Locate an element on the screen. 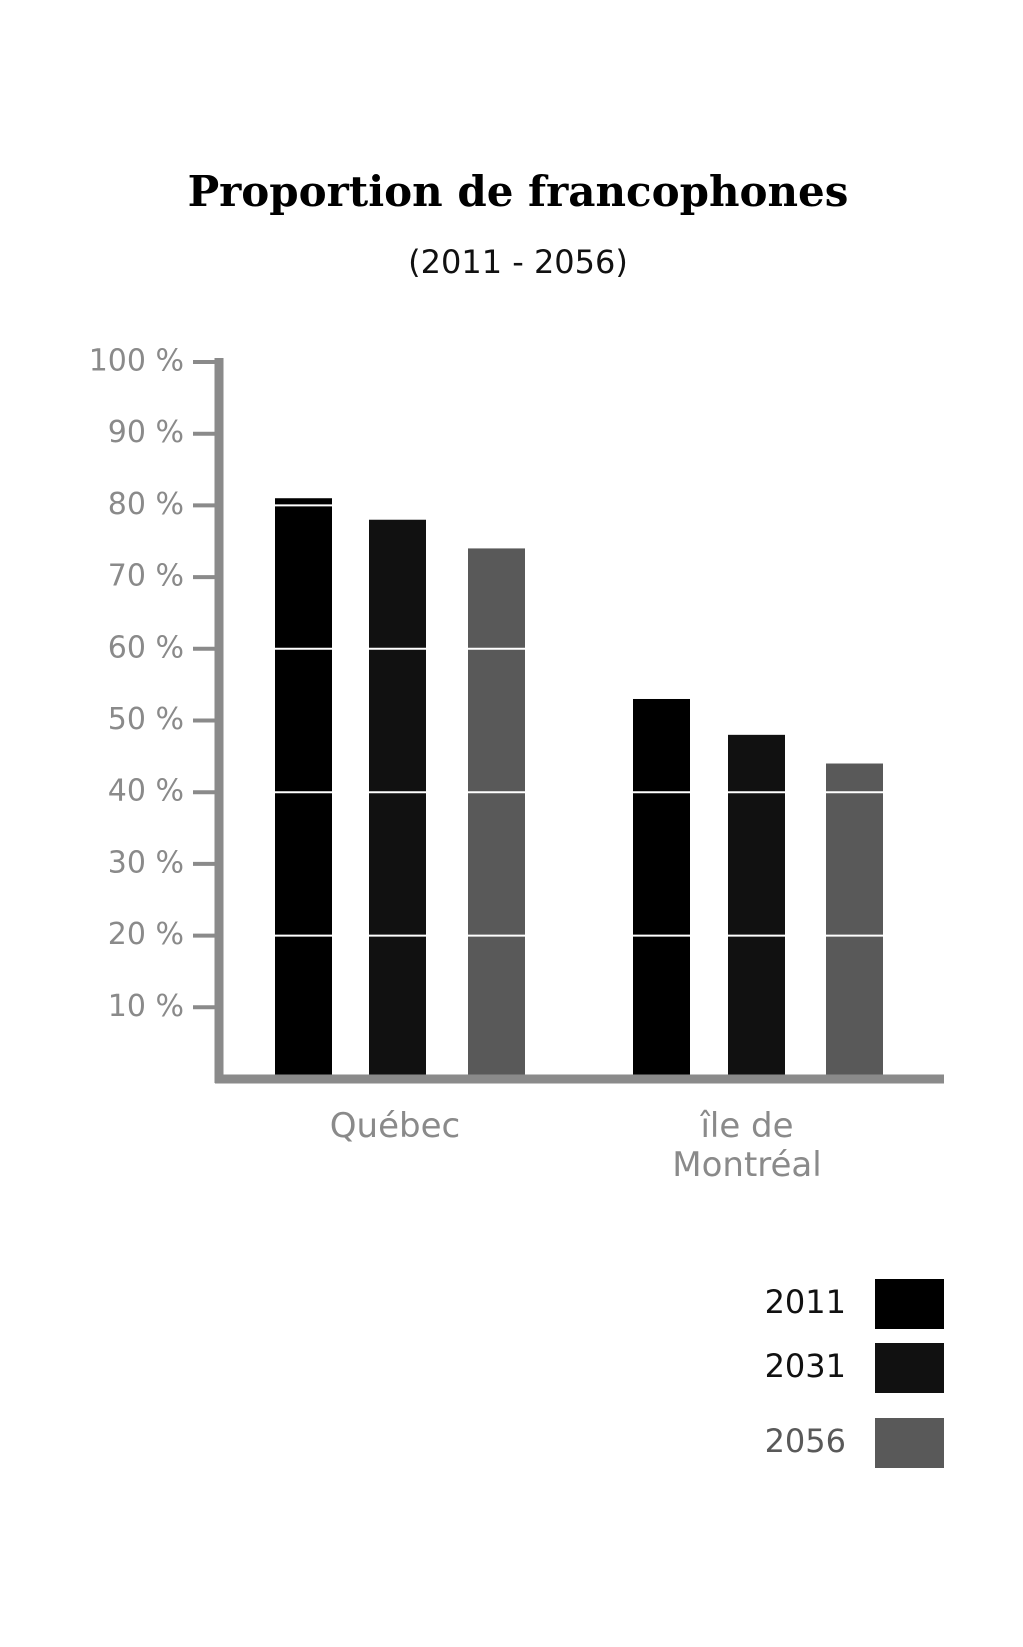 This screenshot has width=1023, height=1647. y-tick-label: 10 % is located at coordinates (146, 1006).